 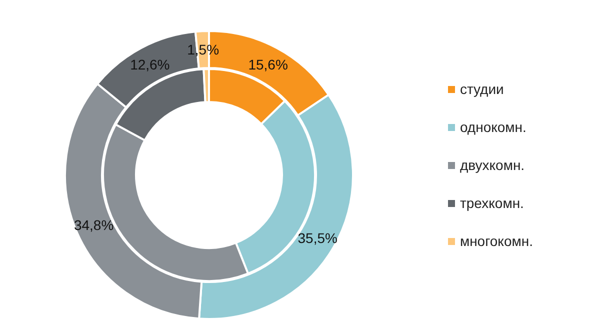 I want to click on legend-label: трехкомн., so click(x=492, y=203).